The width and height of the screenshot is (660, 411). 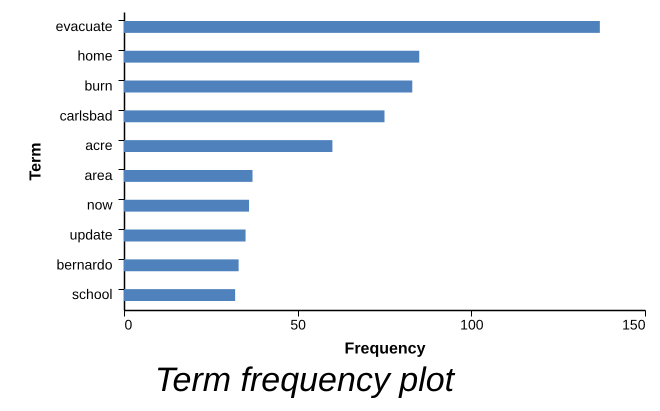 I want to click on y-tick-label: carlsbad, so click(x=86, y=115).